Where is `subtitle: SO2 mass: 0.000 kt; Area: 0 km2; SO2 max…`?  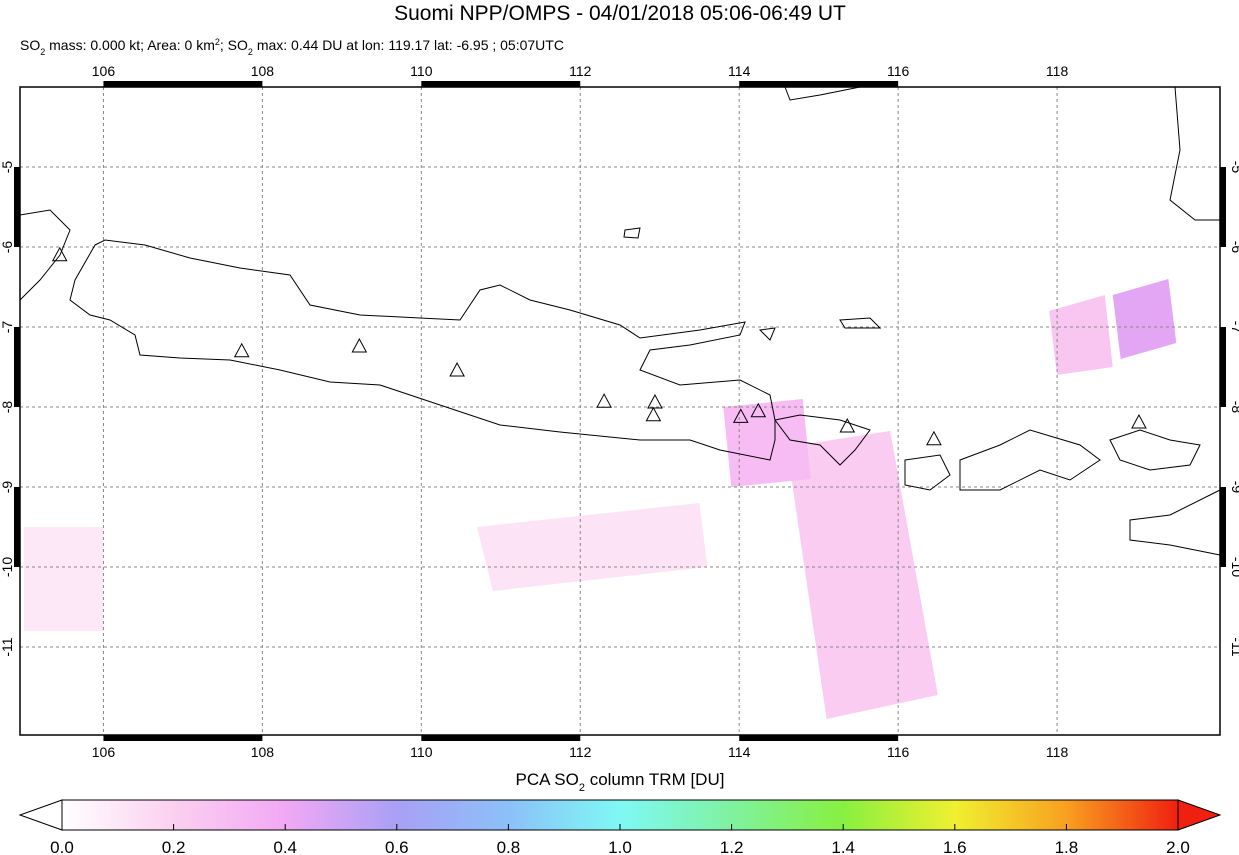
subtitle: SO2 mass: 0.000 kt; Area: 0 km2; SO2 max… is located at coordinates (292, 47).